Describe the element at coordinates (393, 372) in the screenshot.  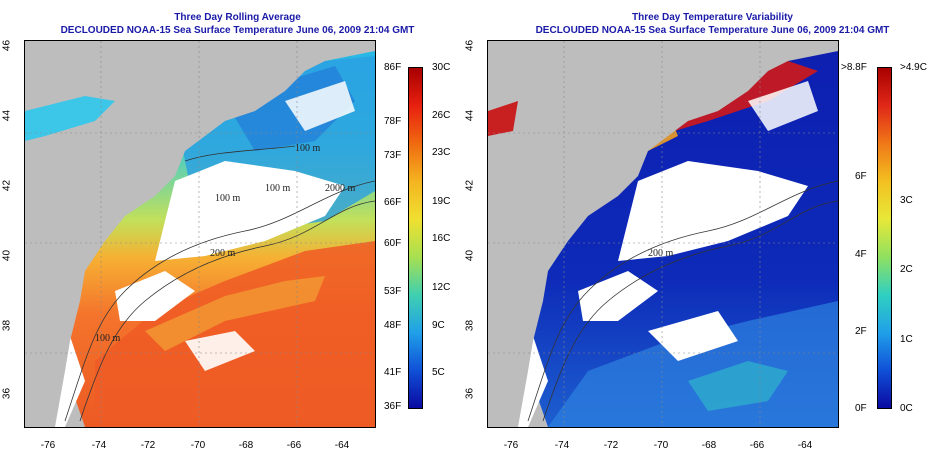
I see `fahrenheit-label: 41F` at that location.